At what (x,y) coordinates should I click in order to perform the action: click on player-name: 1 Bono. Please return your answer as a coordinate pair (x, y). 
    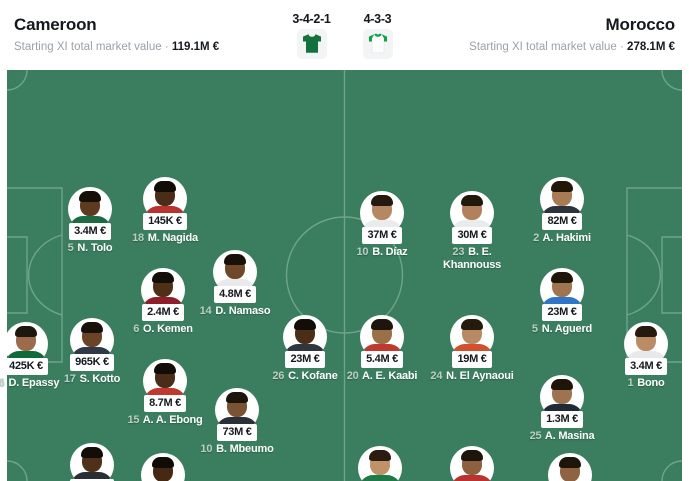
    Looking at the image, I should click on (645, 383).